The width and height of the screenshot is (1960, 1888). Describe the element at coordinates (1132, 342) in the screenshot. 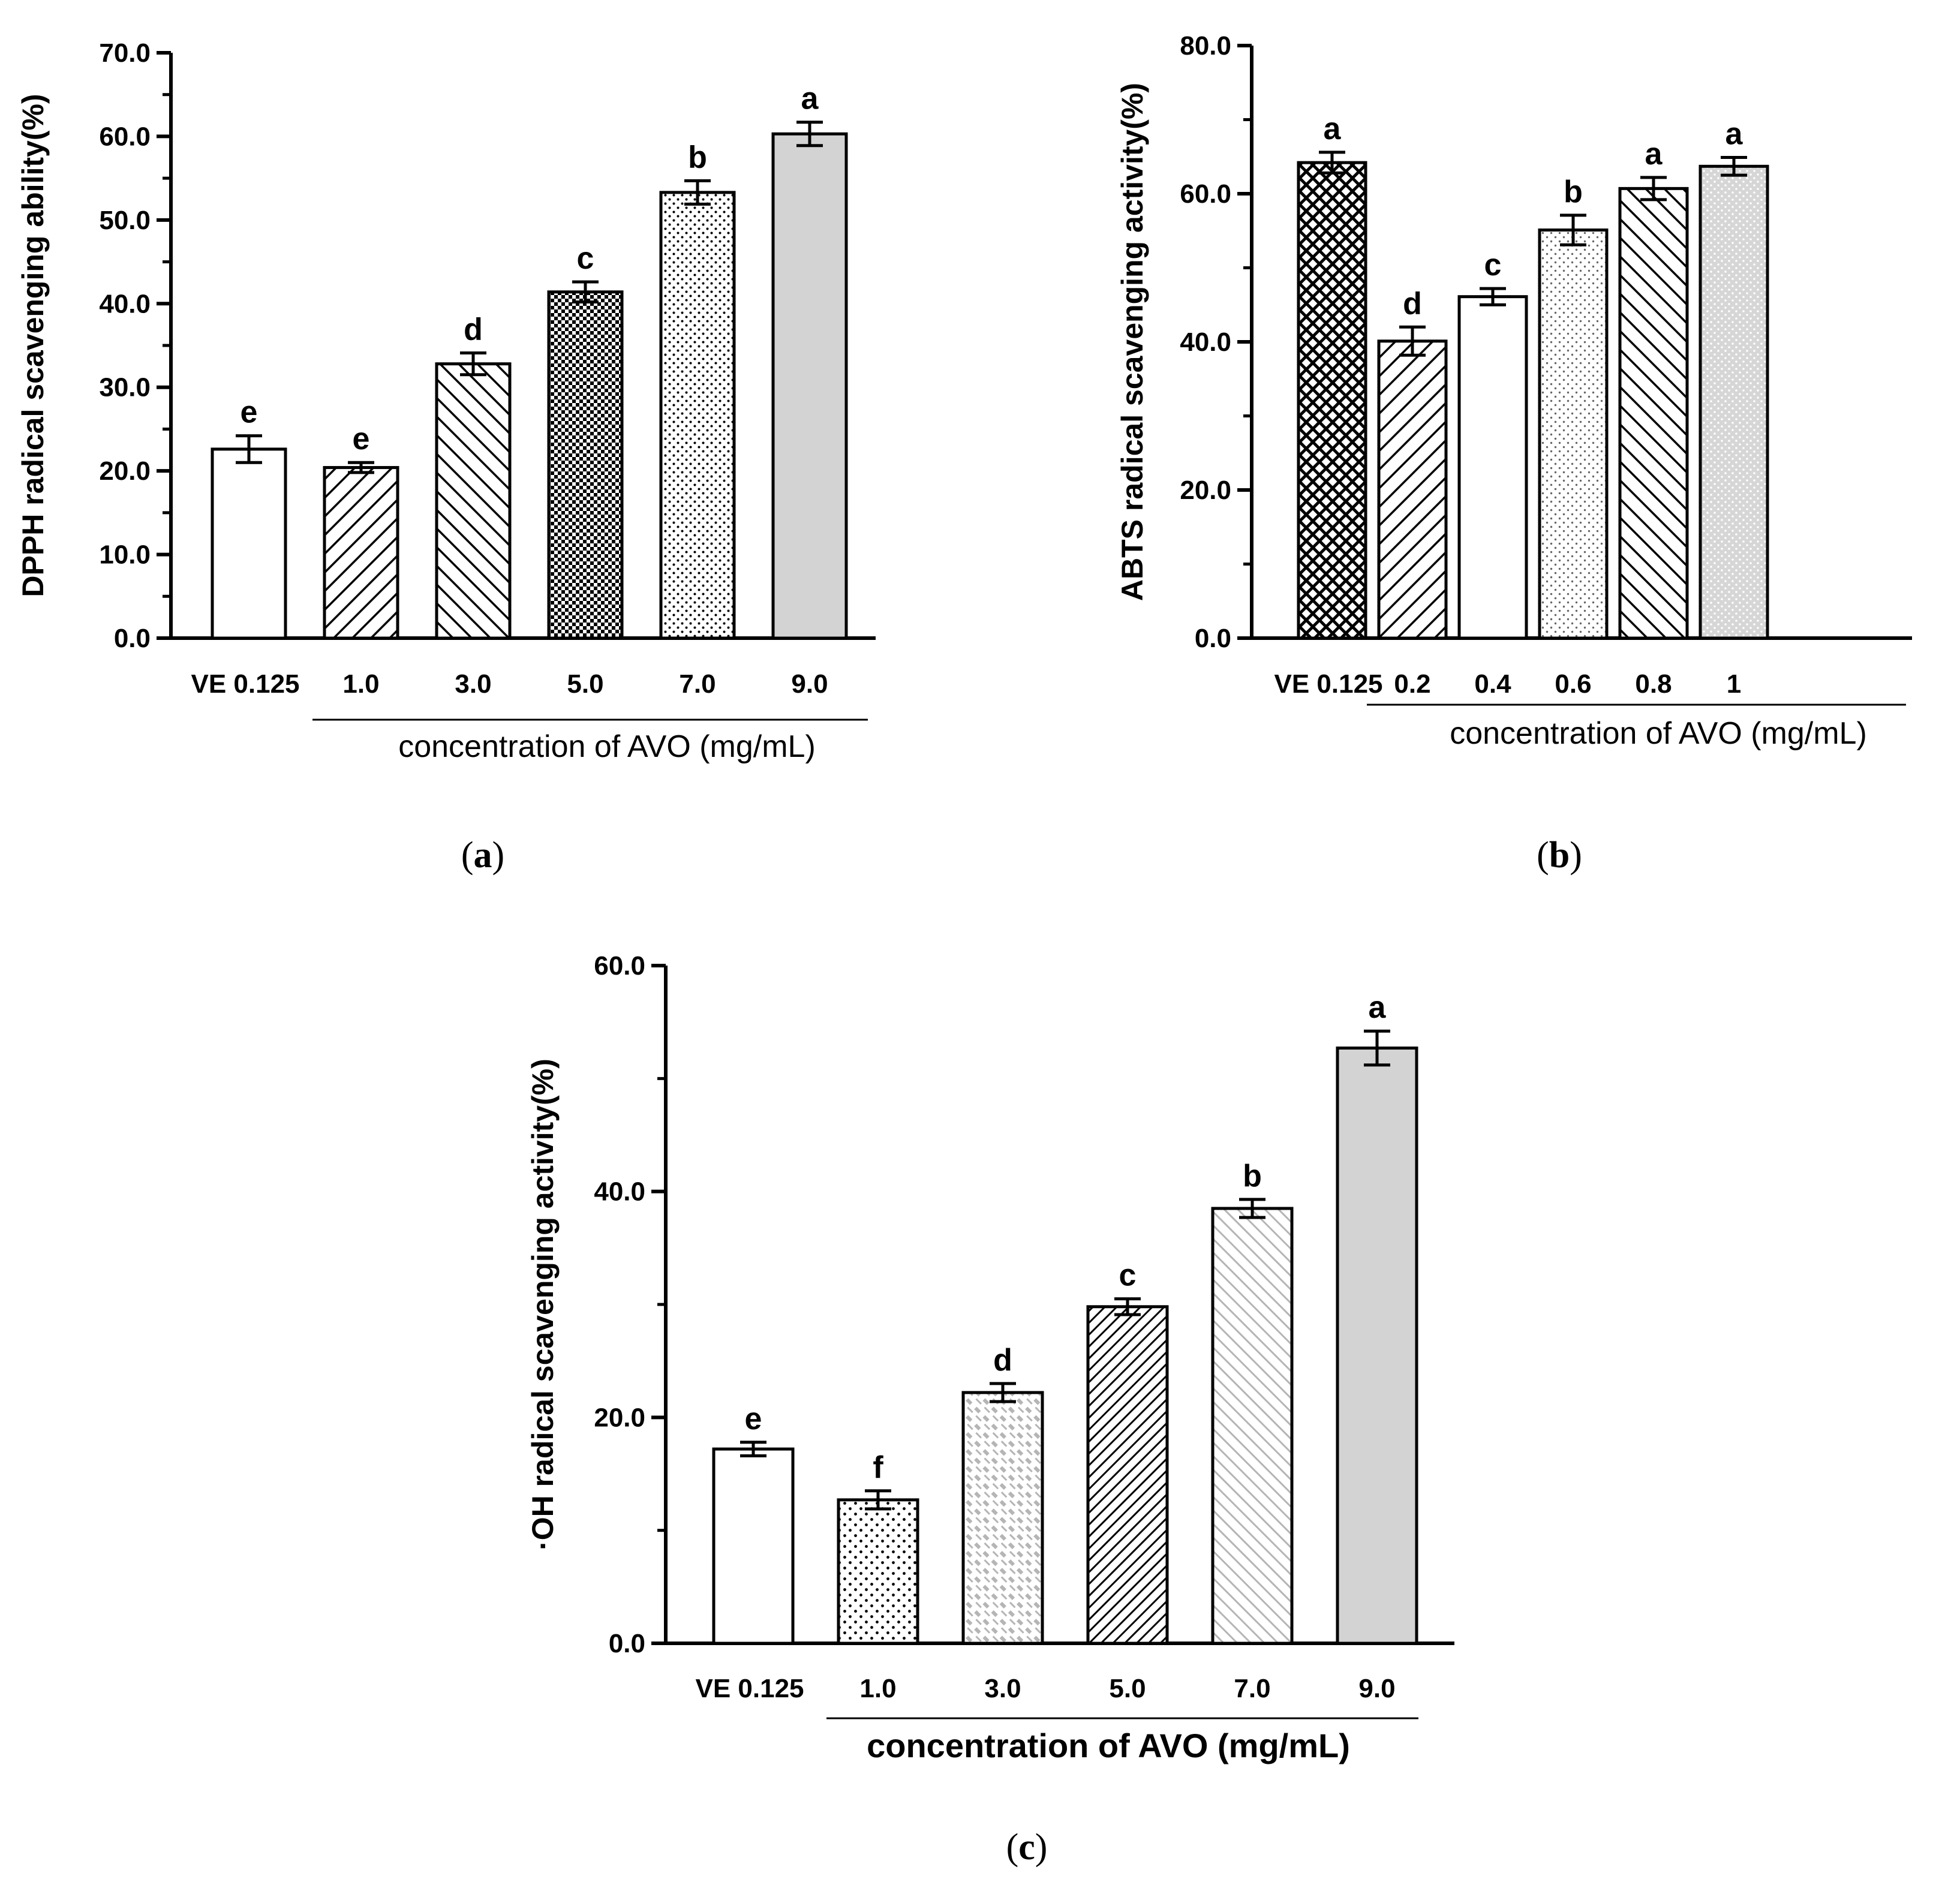

I see `y-axis-label: ABTS radical scavenging activity(%)` at that location.